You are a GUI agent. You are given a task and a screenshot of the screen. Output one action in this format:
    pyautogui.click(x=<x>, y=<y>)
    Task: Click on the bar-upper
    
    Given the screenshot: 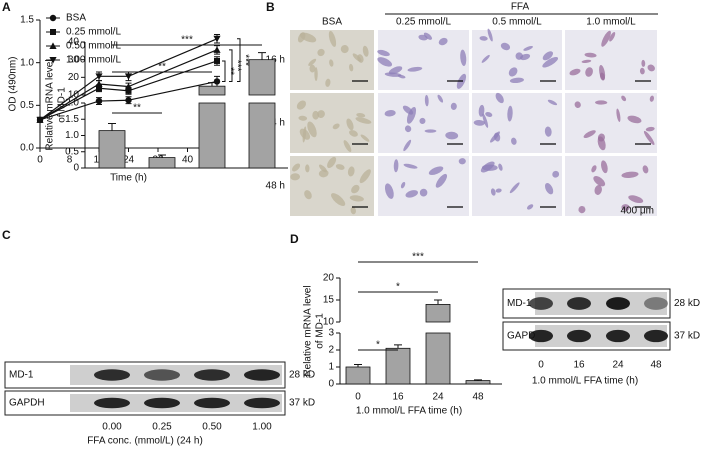 What is the action you would take?
    pyautogui.click(x=262, y=77)
    